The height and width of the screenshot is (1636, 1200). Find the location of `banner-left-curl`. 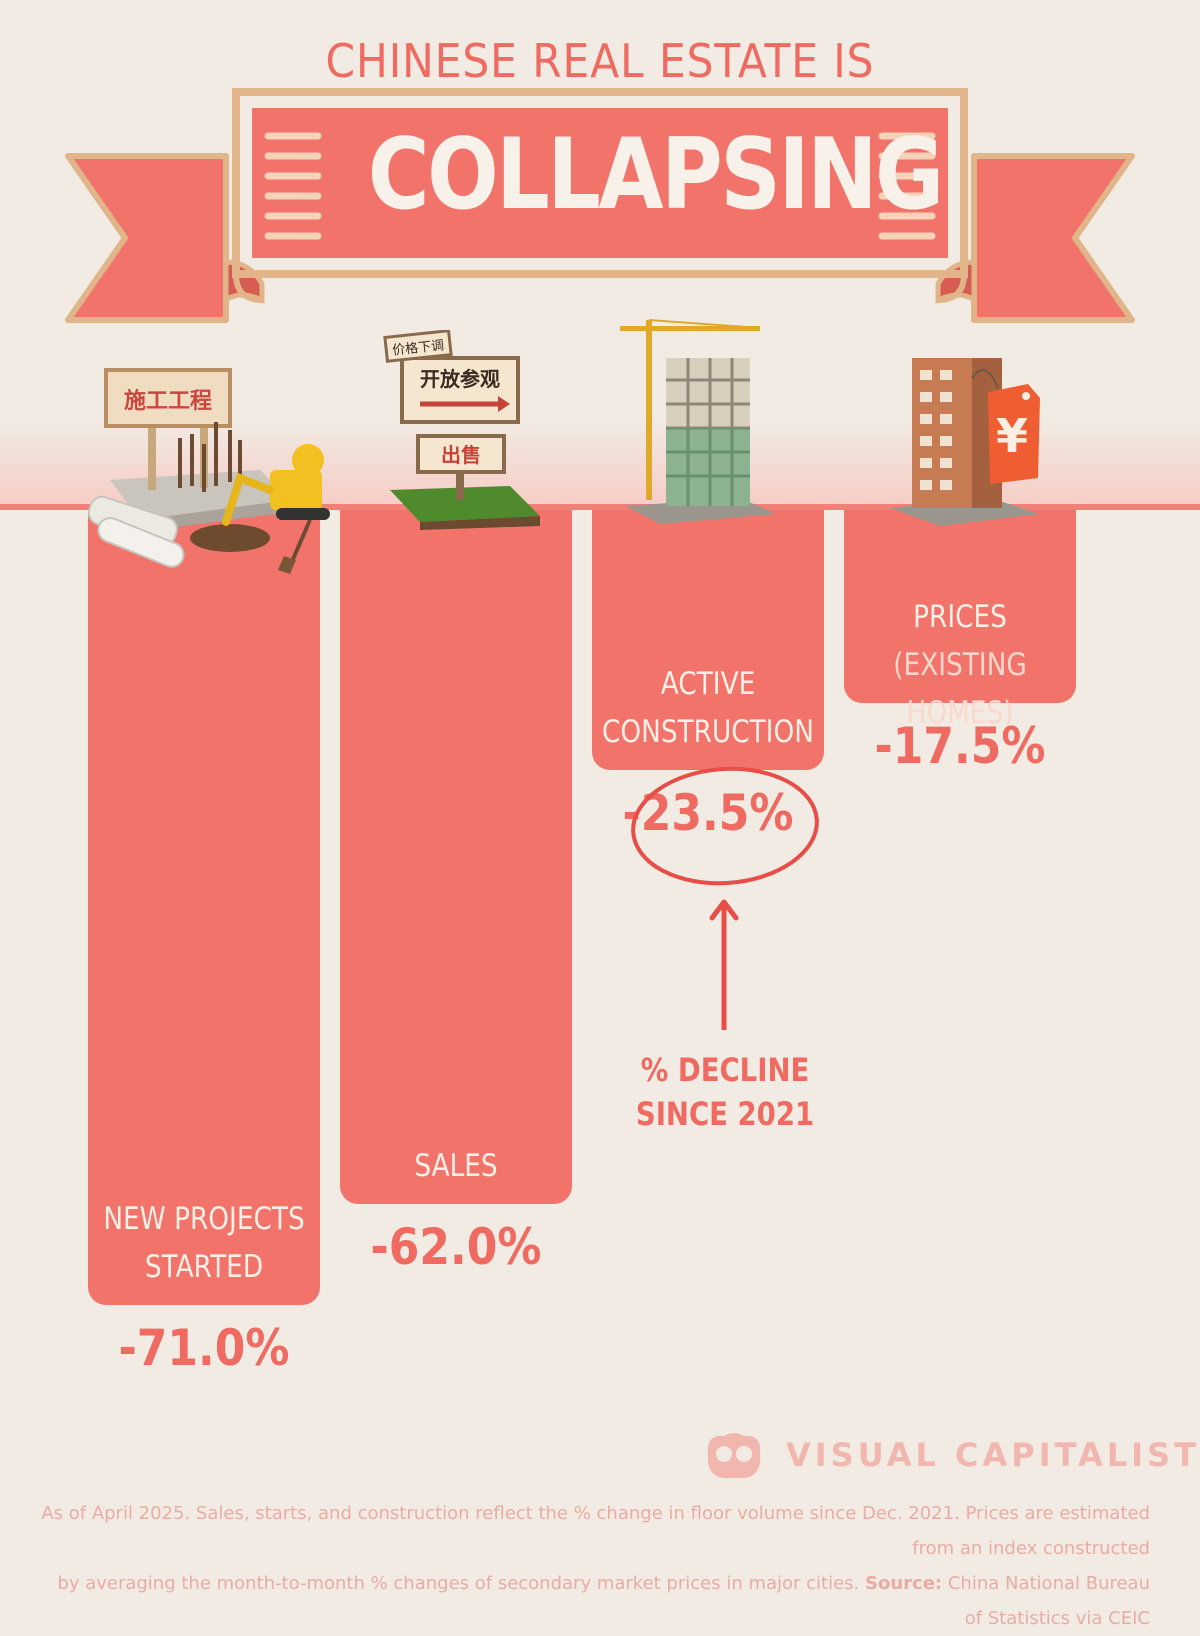

banner-left-curl is located at coordinates (248, 288).